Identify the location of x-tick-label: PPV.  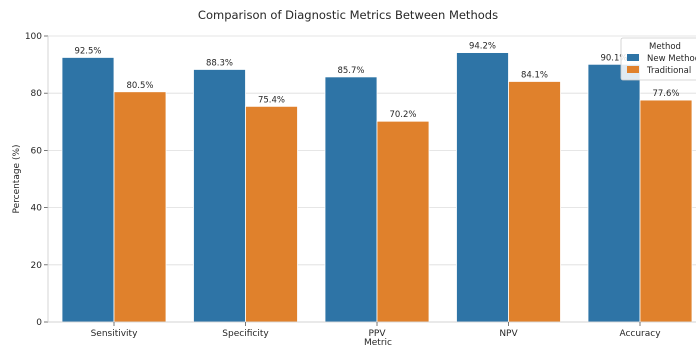
(377, 334).